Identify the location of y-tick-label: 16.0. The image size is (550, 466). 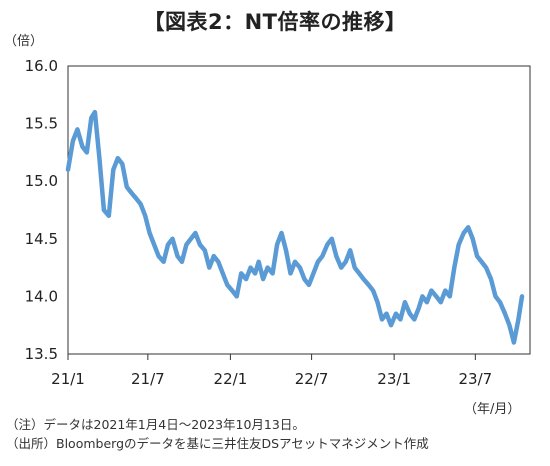
(41, 66).